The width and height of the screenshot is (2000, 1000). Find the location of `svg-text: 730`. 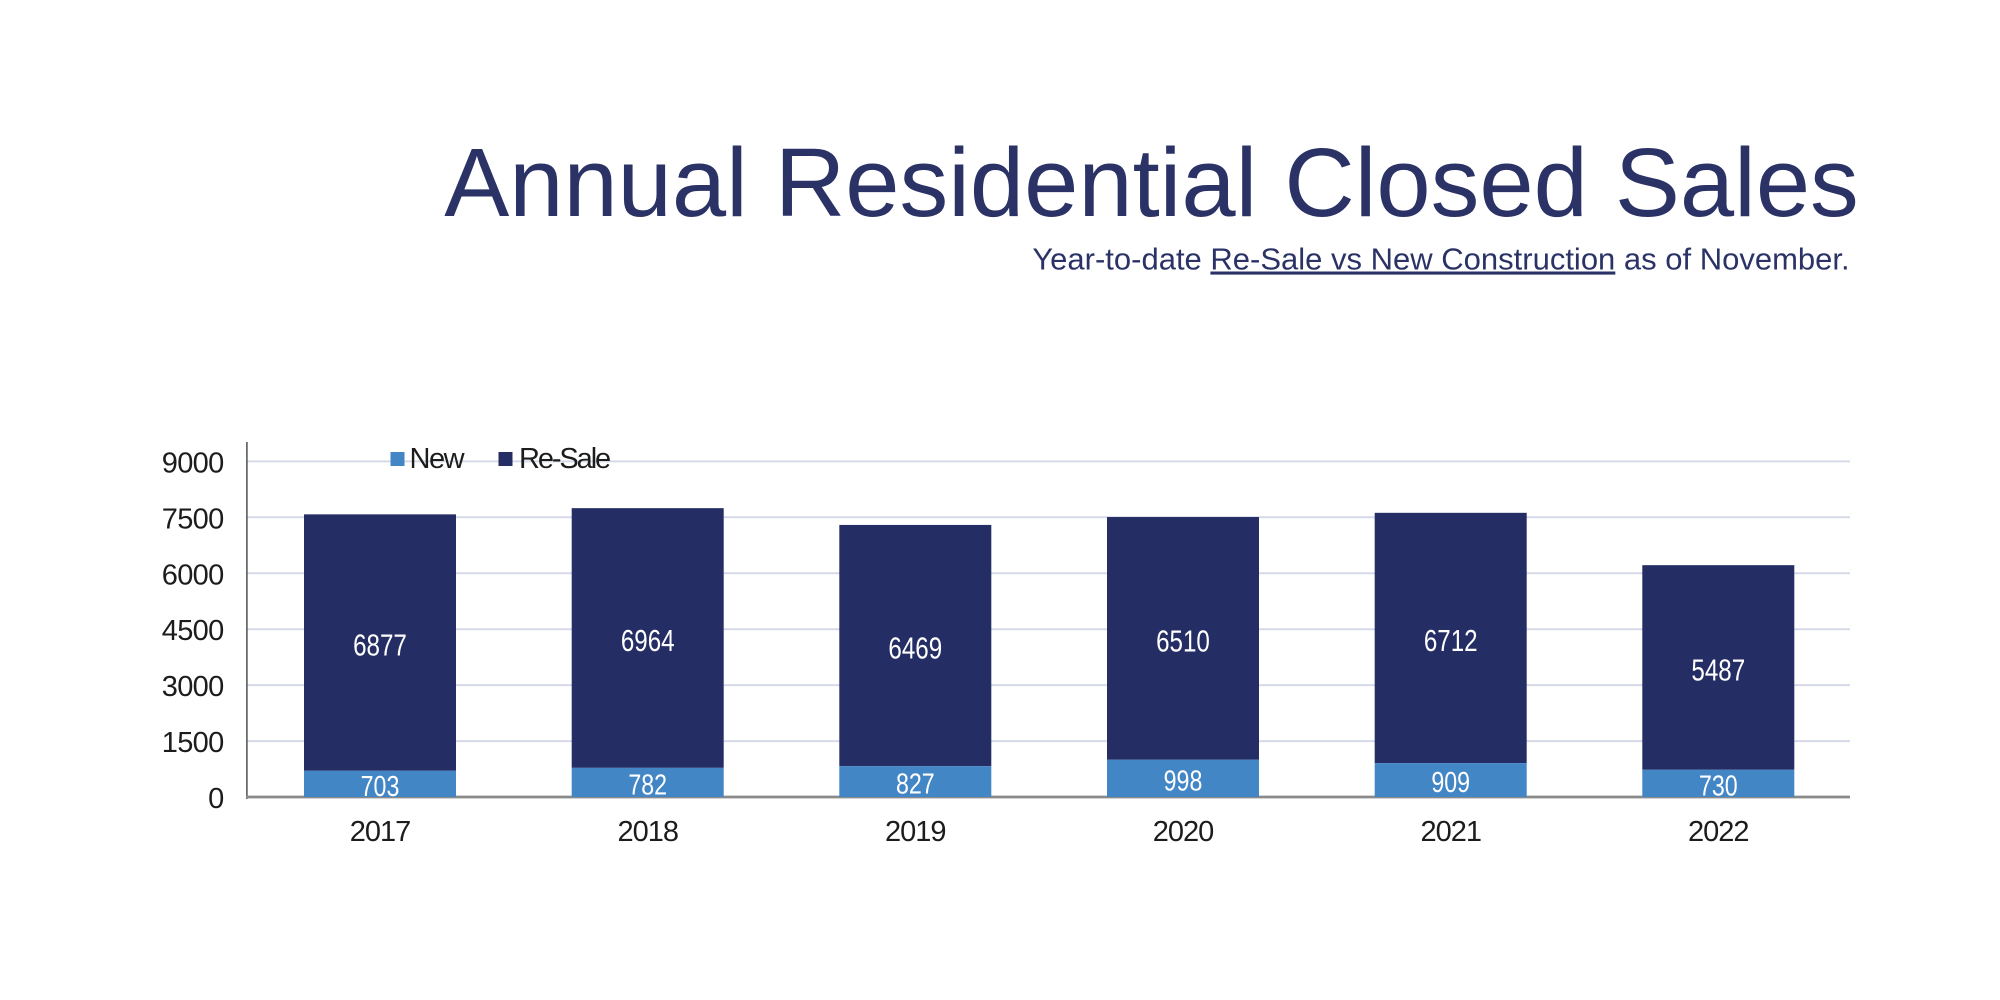

svg-text: 730 is located at coordinates (1718, 785).